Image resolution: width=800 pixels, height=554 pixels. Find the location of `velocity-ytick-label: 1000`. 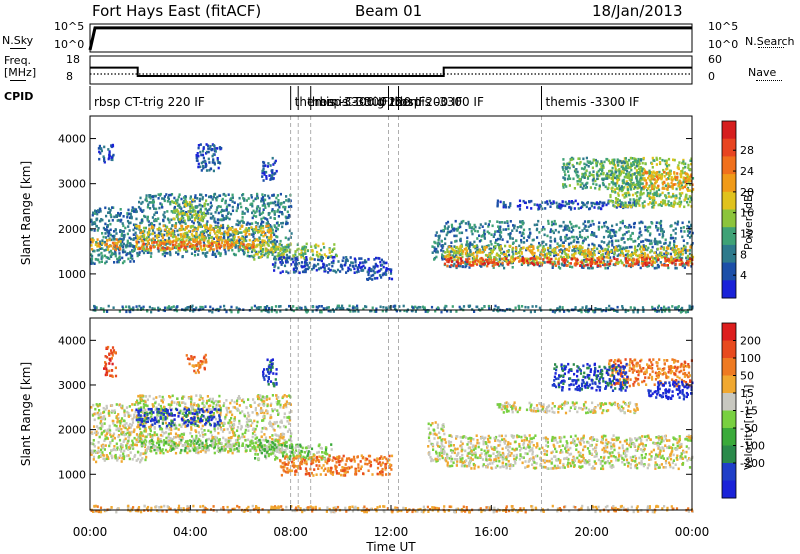

velocity-ytick-label: 1000 is located at coordinates (72, 474).